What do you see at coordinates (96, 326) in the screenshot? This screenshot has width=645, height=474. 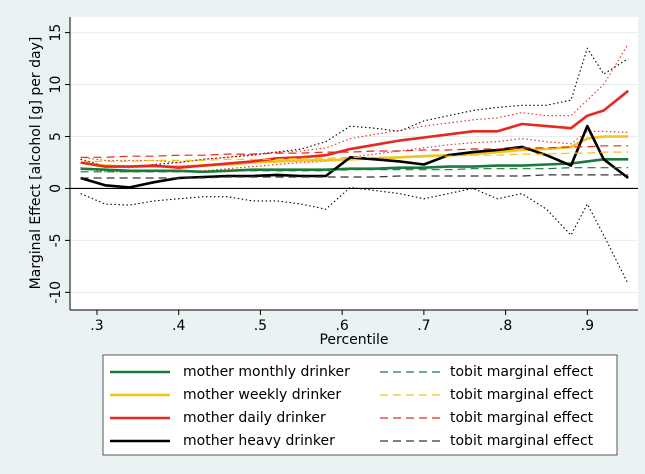 I see `x-tick-label: .3` at bounding box center [96, 326].